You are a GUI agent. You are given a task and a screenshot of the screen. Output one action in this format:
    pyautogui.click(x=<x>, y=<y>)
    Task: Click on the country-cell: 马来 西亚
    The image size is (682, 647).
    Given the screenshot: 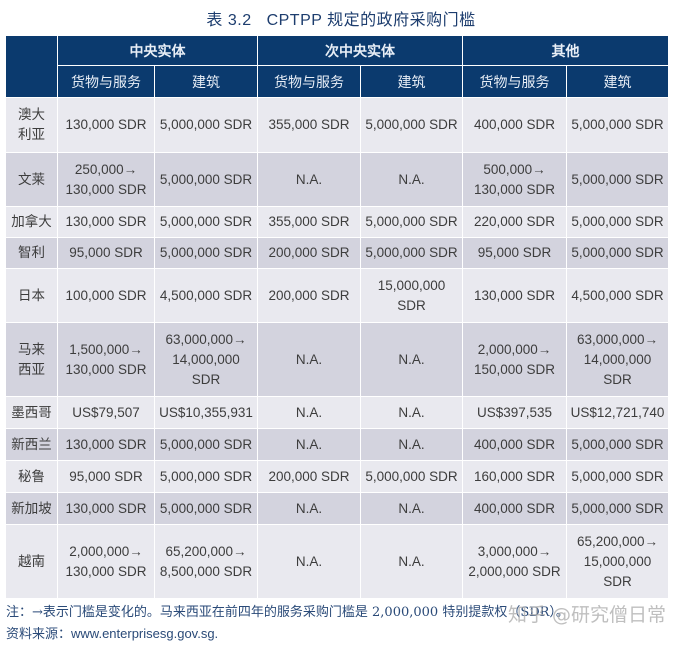 What is the action you would take?
    pyautogui.click(x=31, y=359)
    